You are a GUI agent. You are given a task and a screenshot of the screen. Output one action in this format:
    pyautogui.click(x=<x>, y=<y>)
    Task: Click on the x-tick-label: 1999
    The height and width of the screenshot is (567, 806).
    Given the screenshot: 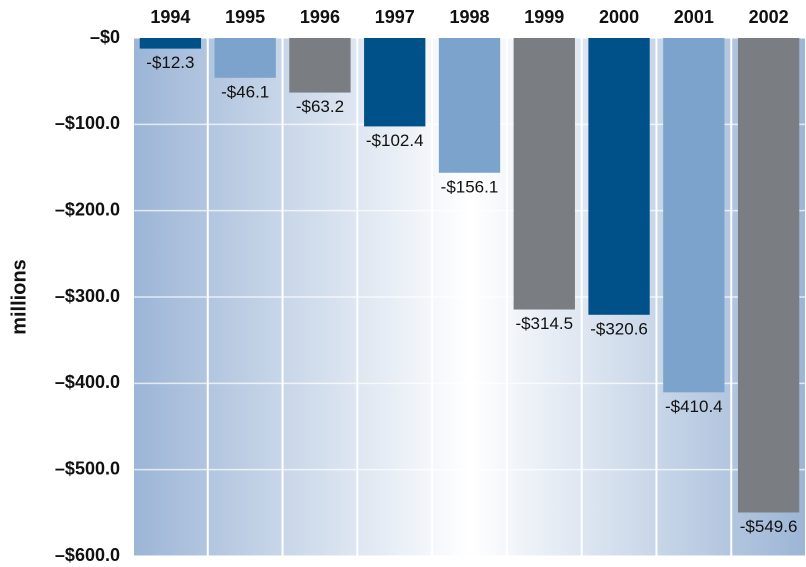 What is the action you would take?
    pyautogui.click(x=544, y=17)
    